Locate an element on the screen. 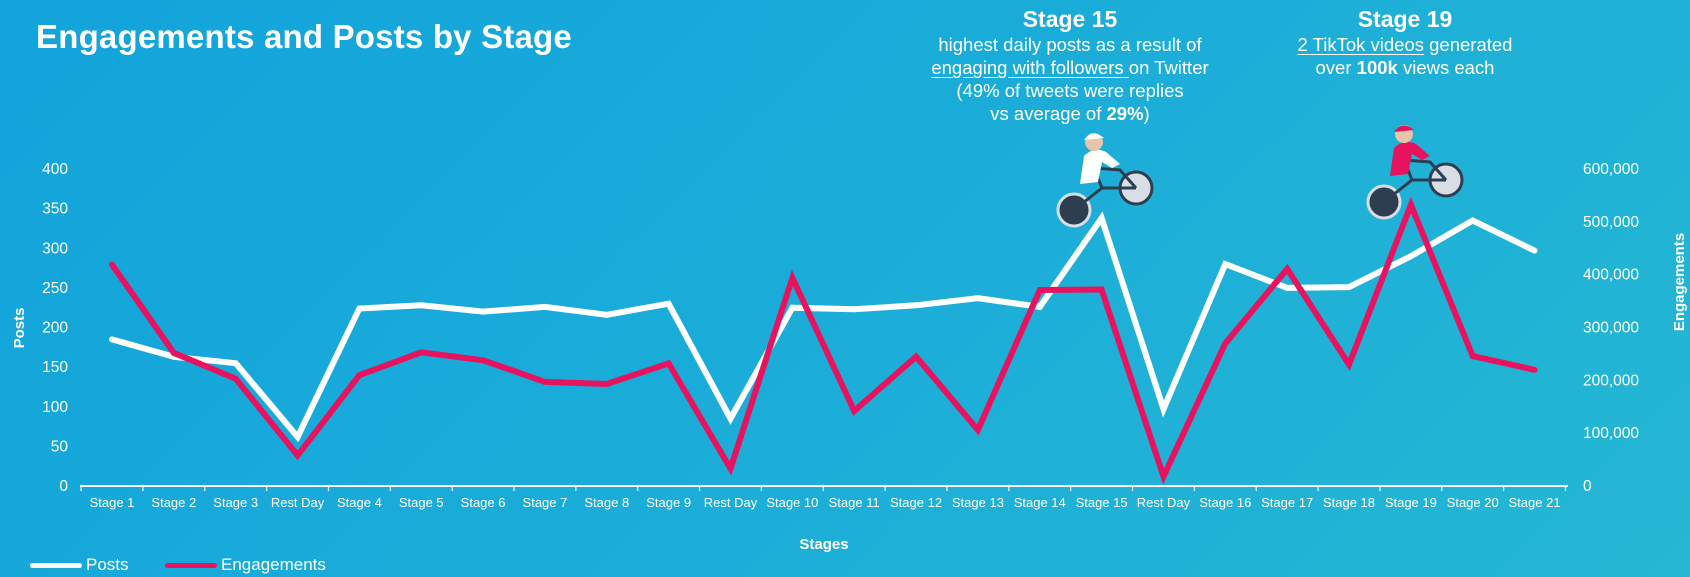 The width and height of the screenshot is (1690, 577). cyclist-icons-layer is located at coordinates (1260, 176).